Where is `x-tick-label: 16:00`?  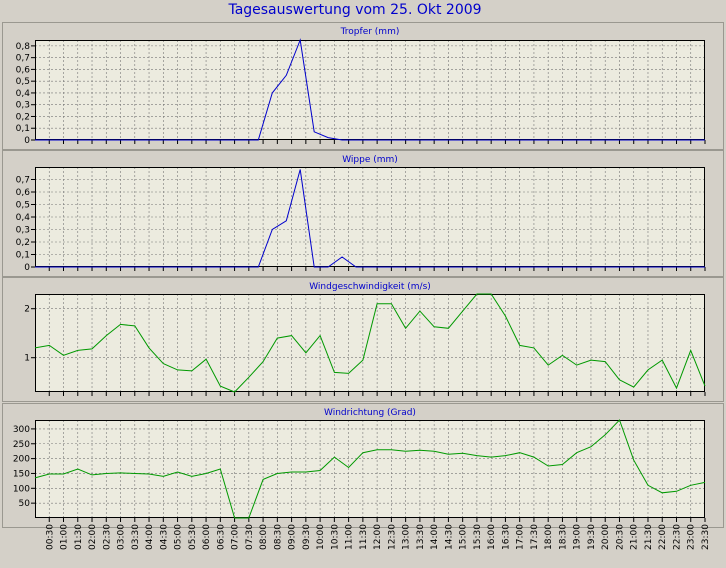 x-tick-label: 16:00 is located at coordinates (492, 537).